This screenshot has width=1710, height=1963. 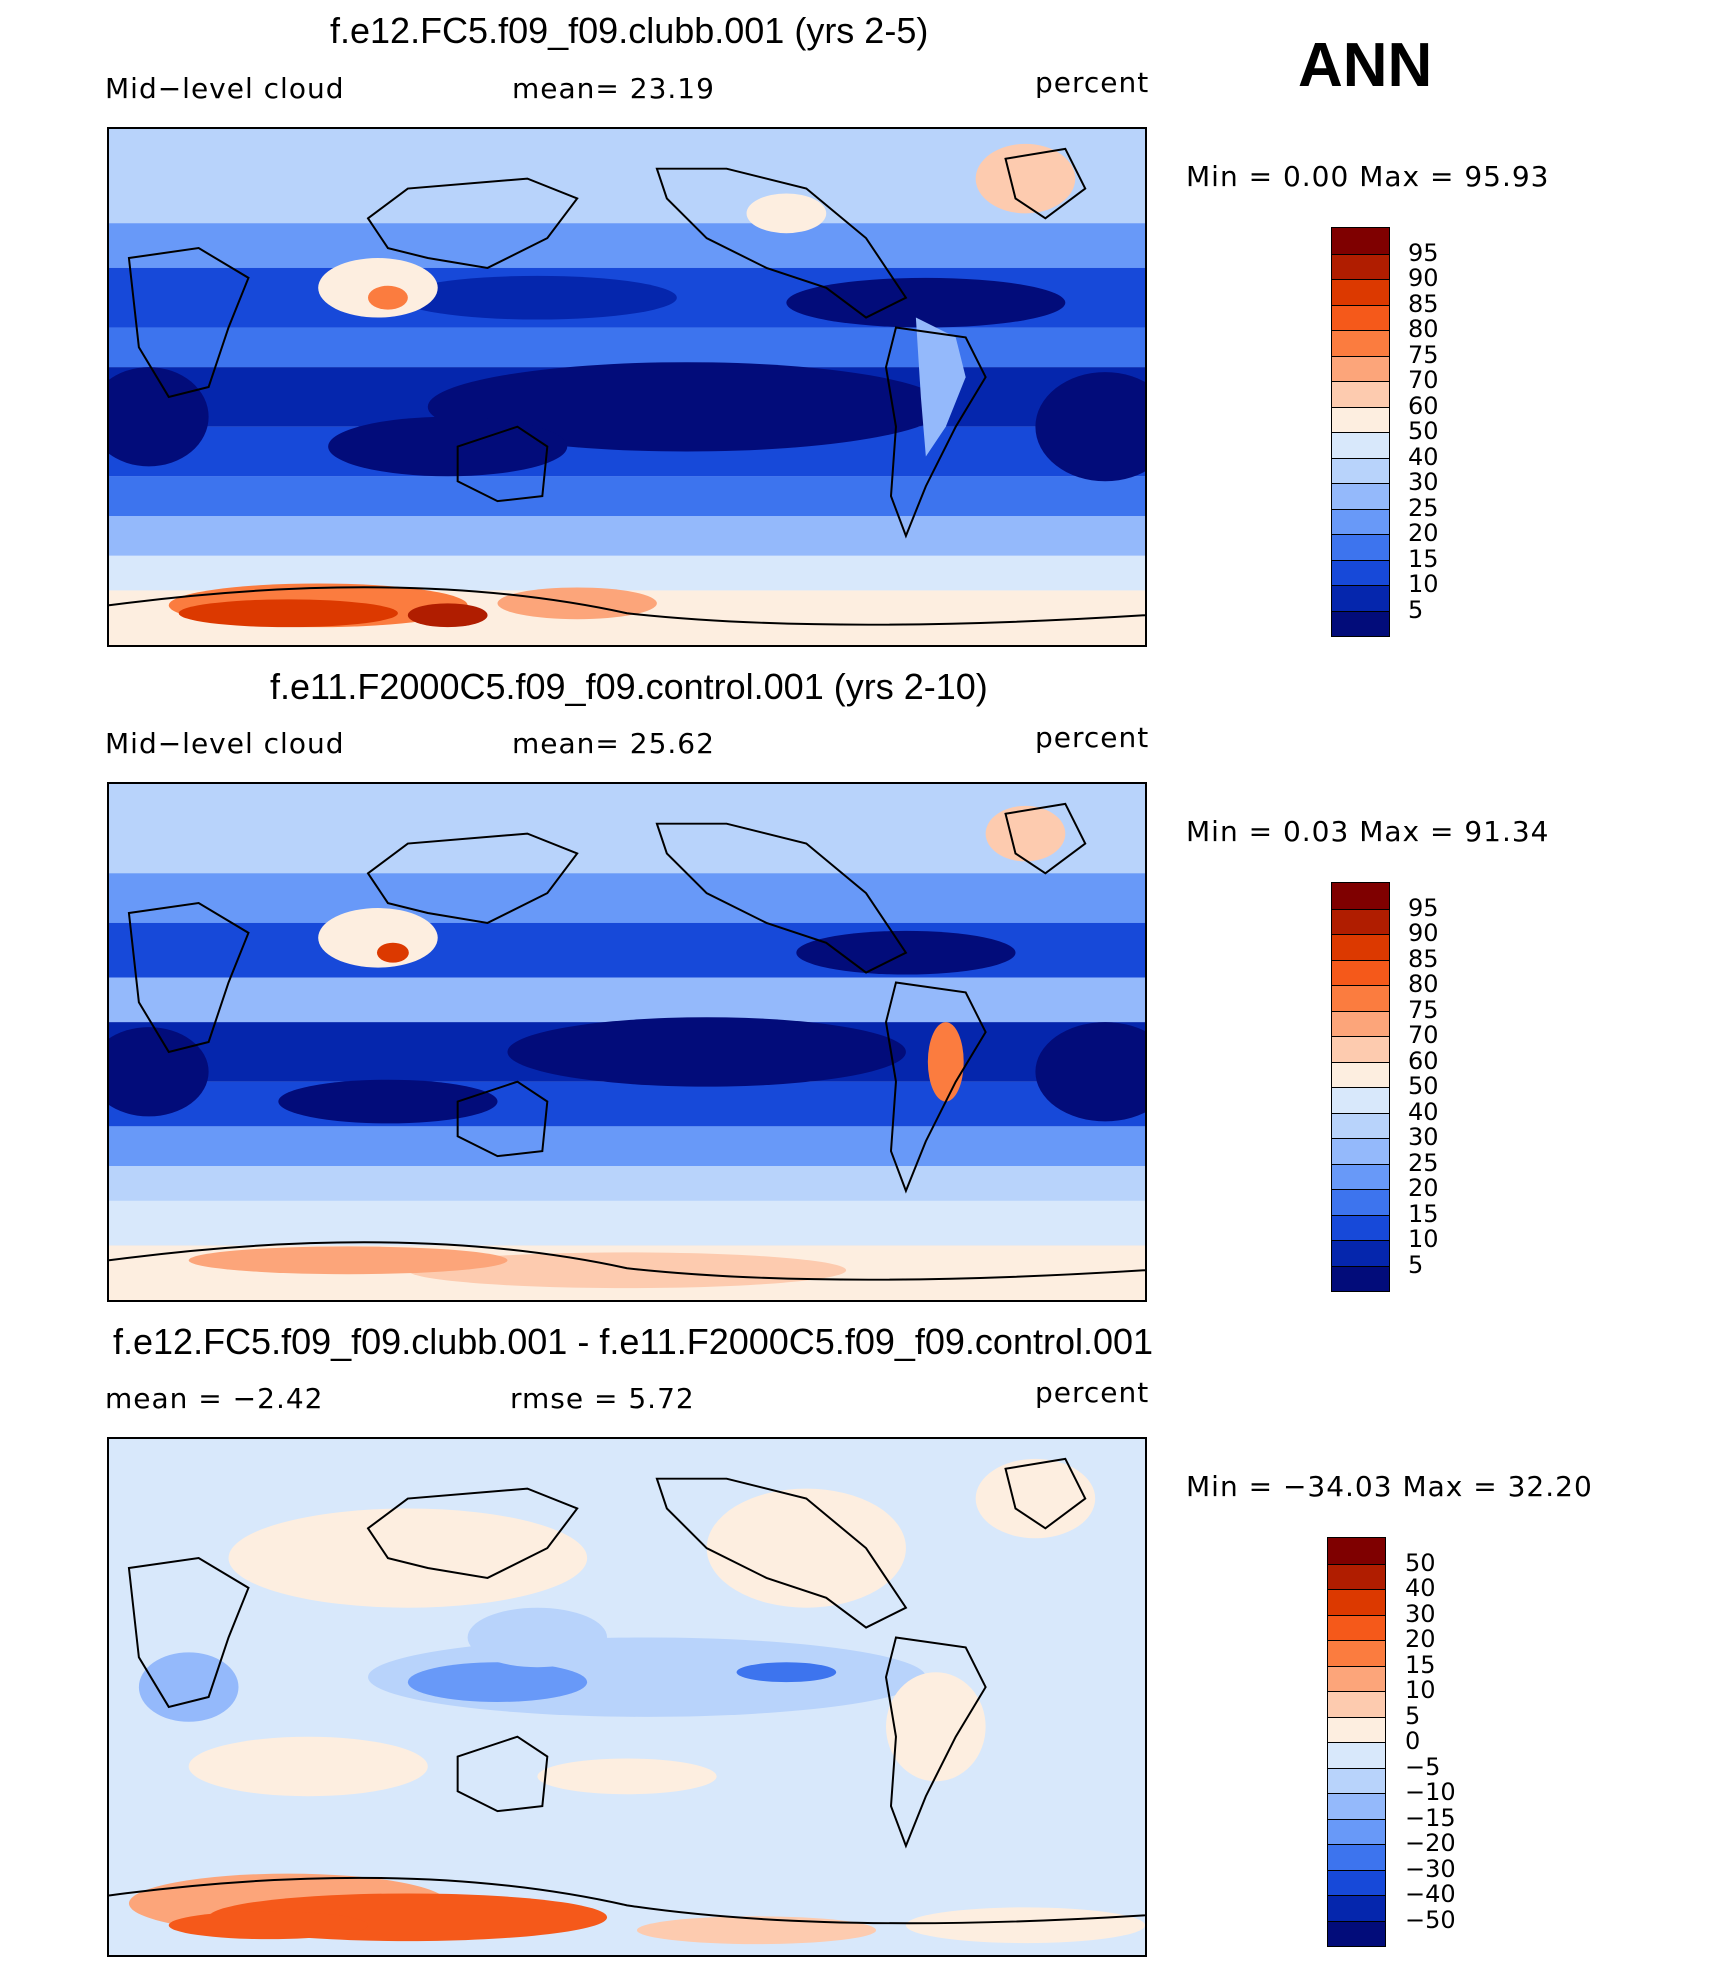 What do you see at coordinates (1430, 1817) in the screenshot?
I see `colorbar-label: −15` at bounding box center [1430, 1817].